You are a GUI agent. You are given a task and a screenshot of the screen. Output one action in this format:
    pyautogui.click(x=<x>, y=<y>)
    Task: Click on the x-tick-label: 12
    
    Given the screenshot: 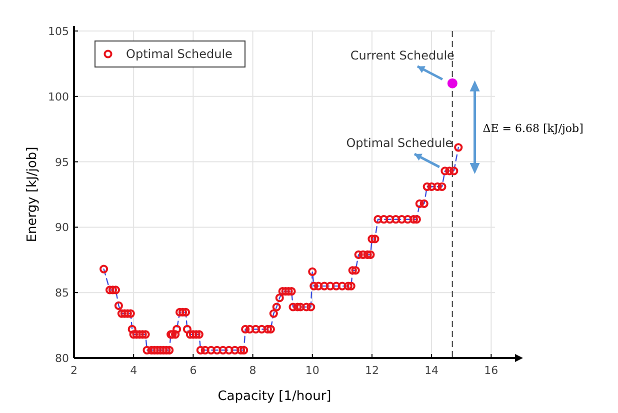 What is the action you would take?
    pyautogui.click(x=371, y=370)
    